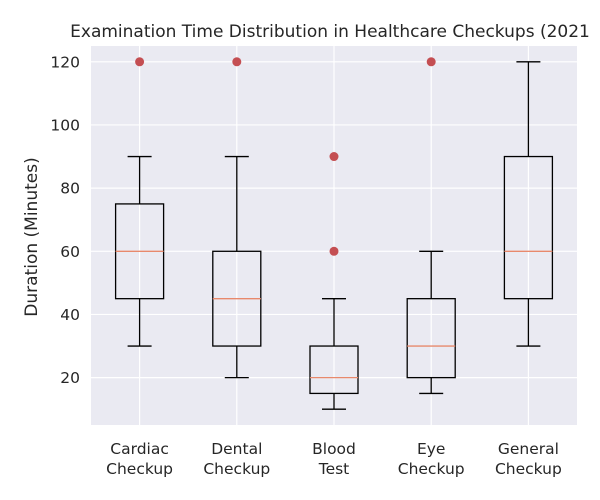  What do you see at coordinates (431, 449) in the screenshot?
I see `x-tick-label: Eye` at bounding box center [431, 449].